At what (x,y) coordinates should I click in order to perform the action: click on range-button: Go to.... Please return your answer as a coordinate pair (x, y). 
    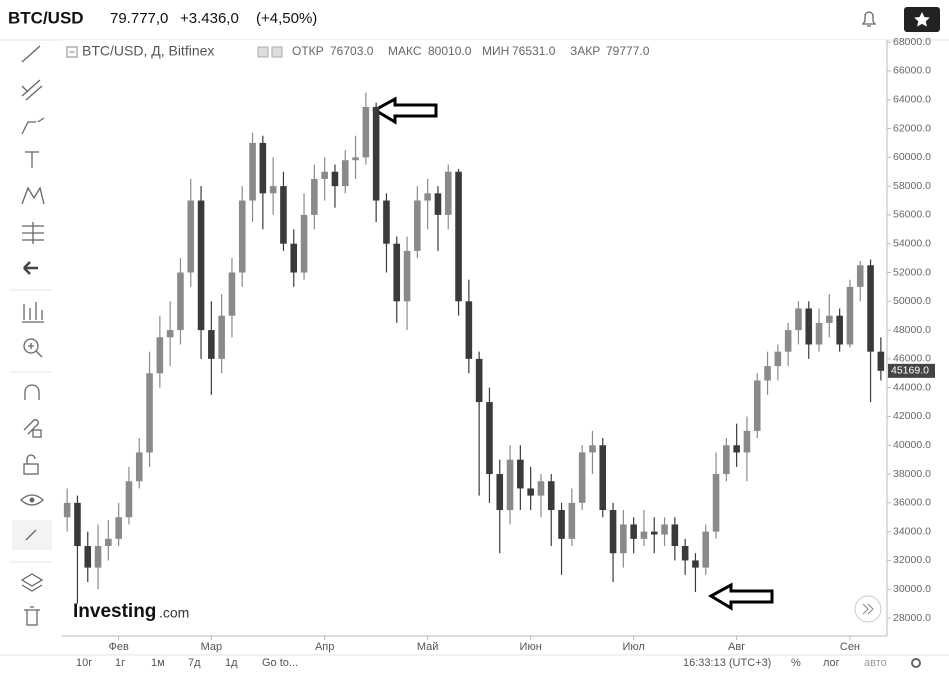
    Looking at the image, I should click on (280, 663).